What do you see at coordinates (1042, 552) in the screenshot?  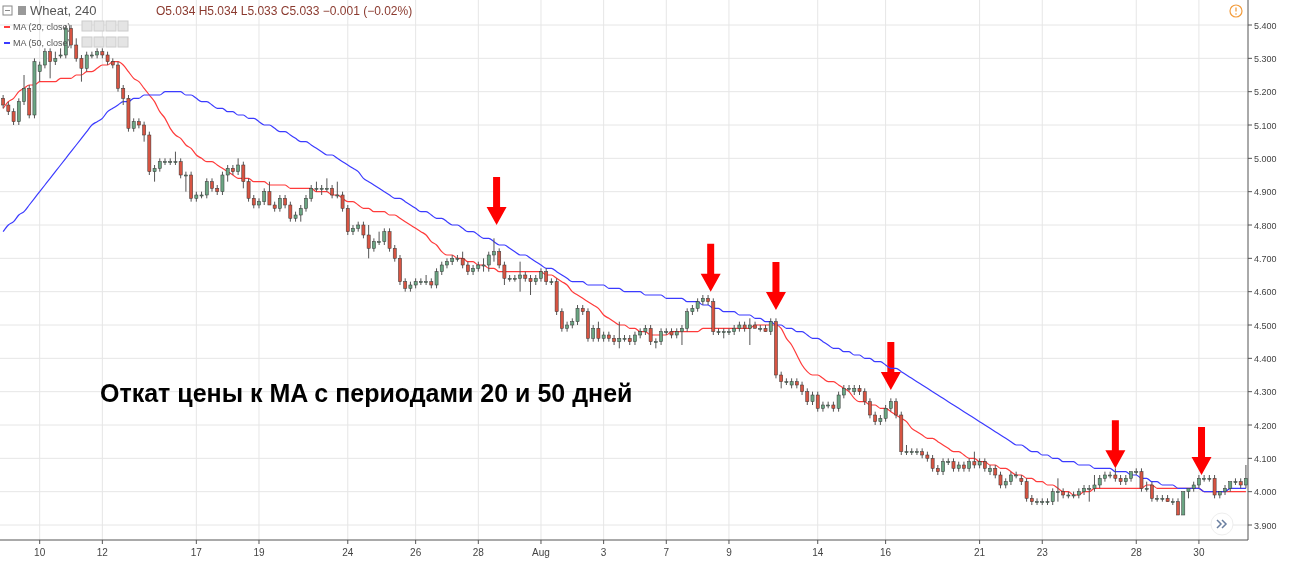 I see `x-tick-label: 23` at bounding box center [1042, 552].